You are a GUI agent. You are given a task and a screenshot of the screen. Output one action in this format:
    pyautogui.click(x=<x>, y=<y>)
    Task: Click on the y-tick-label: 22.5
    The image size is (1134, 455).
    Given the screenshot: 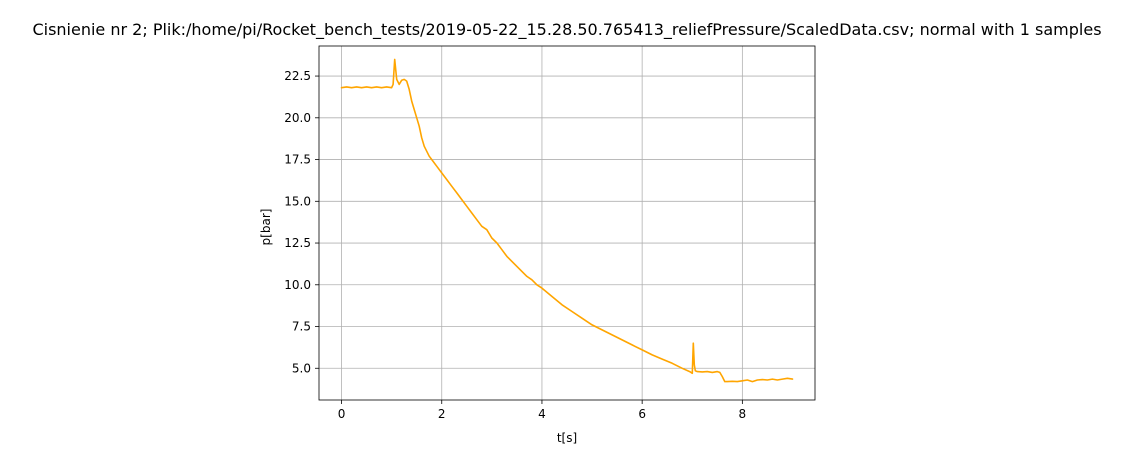 What is the action you would take?
    pyautogui.click(x=297, y=76)
    